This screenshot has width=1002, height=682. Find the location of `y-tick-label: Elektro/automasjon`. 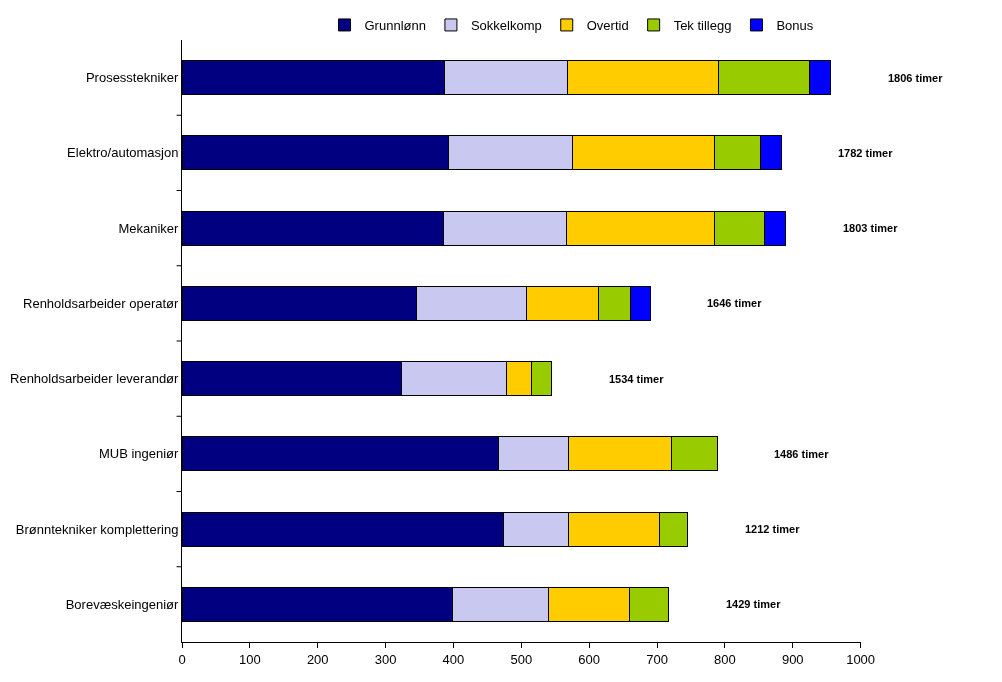

y-tick-label: Elektro/automasjon is located at coordinates (123, 153).